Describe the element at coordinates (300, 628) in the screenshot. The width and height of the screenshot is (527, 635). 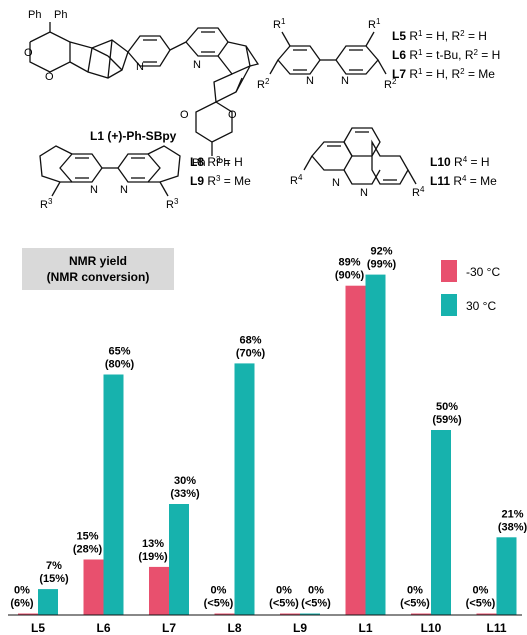
I see `x-tick-label-l9: L9` at that location.